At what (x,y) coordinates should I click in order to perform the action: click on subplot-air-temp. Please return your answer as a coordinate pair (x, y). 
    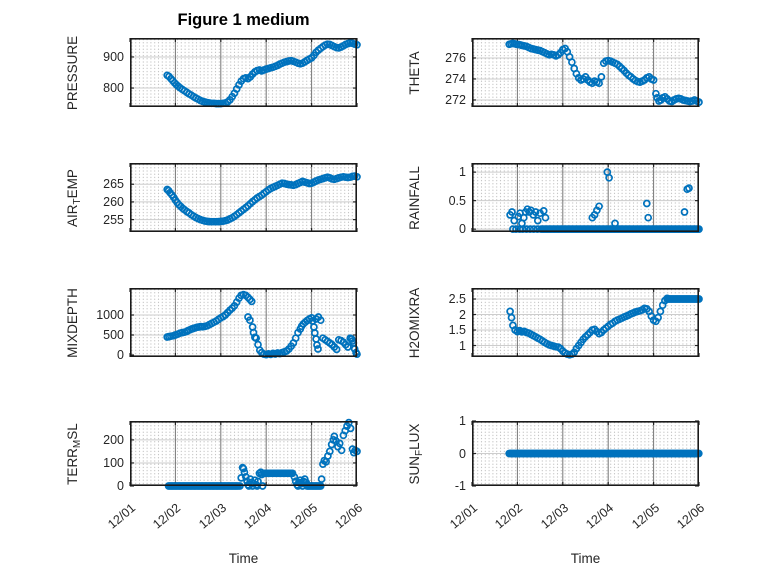
    Looking at the image, I should click on (245, 198).